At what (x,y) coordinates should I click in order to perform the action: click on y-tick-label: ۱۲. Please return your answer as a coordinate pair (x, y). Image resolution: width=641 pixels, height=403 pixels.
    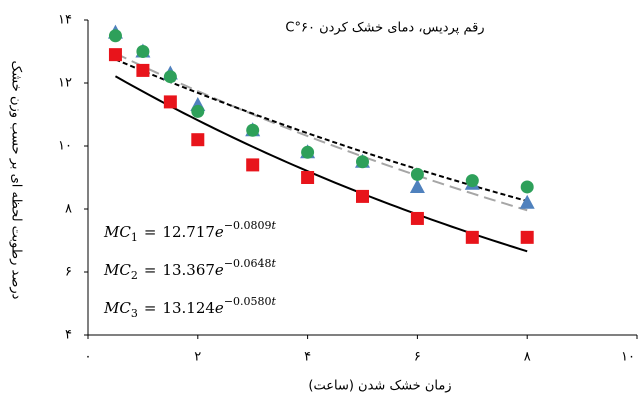
    Looking at the image, I should click on (65, 83).